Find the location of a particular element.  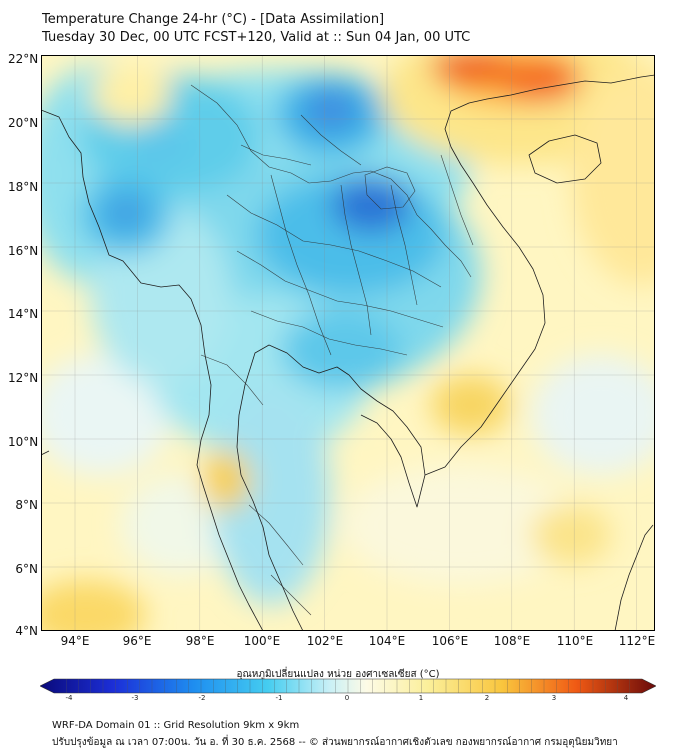

lat-label-8n: 8°N is located at coordinates (26, 505).